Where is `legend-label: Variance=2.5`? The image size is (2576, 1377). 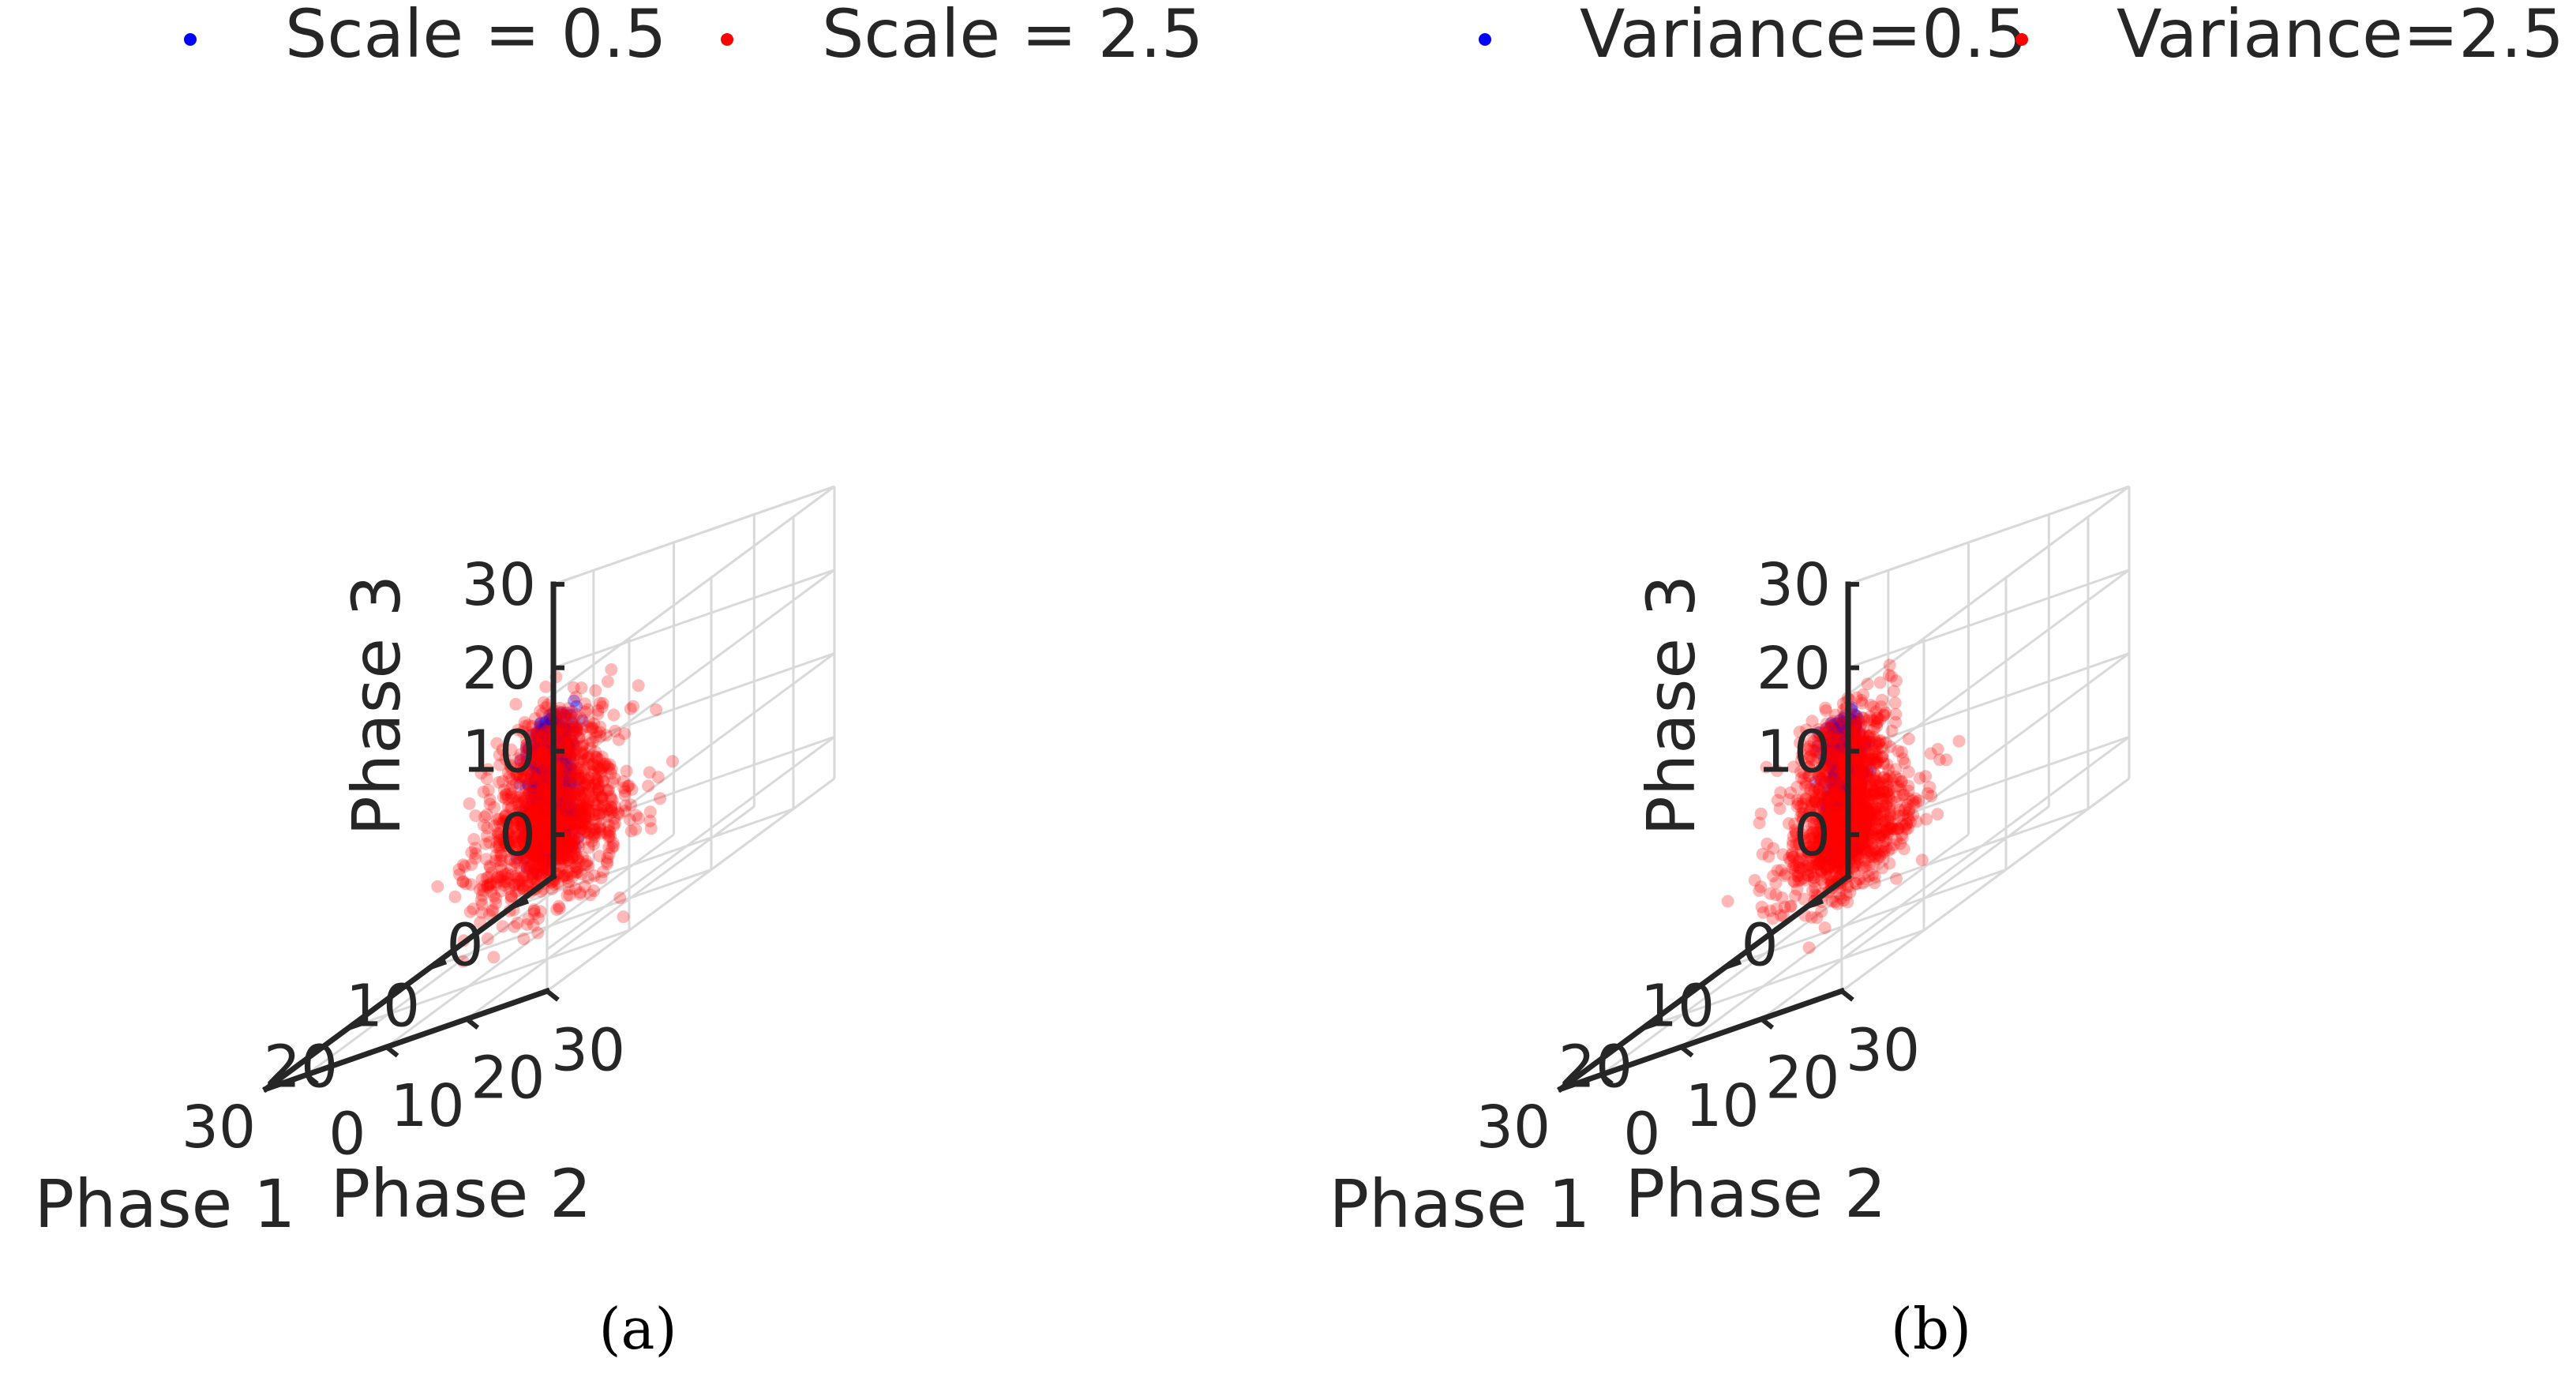
legend-label: Variance=2.5 is located at coordinates (2340, 36).